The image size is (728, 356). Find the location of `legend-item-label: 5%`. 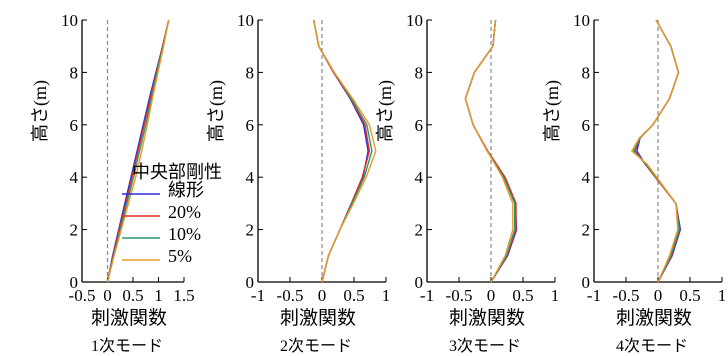

legend-item-label: 5% is located at coordinates (180, 256).